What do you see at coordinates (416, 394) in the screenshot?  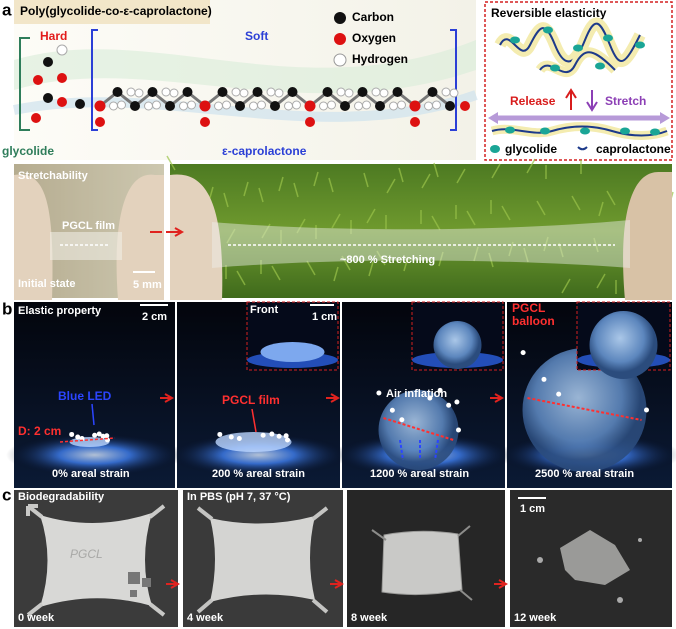 I see `air-label: Air inflation` at bounding box center [416, 394].